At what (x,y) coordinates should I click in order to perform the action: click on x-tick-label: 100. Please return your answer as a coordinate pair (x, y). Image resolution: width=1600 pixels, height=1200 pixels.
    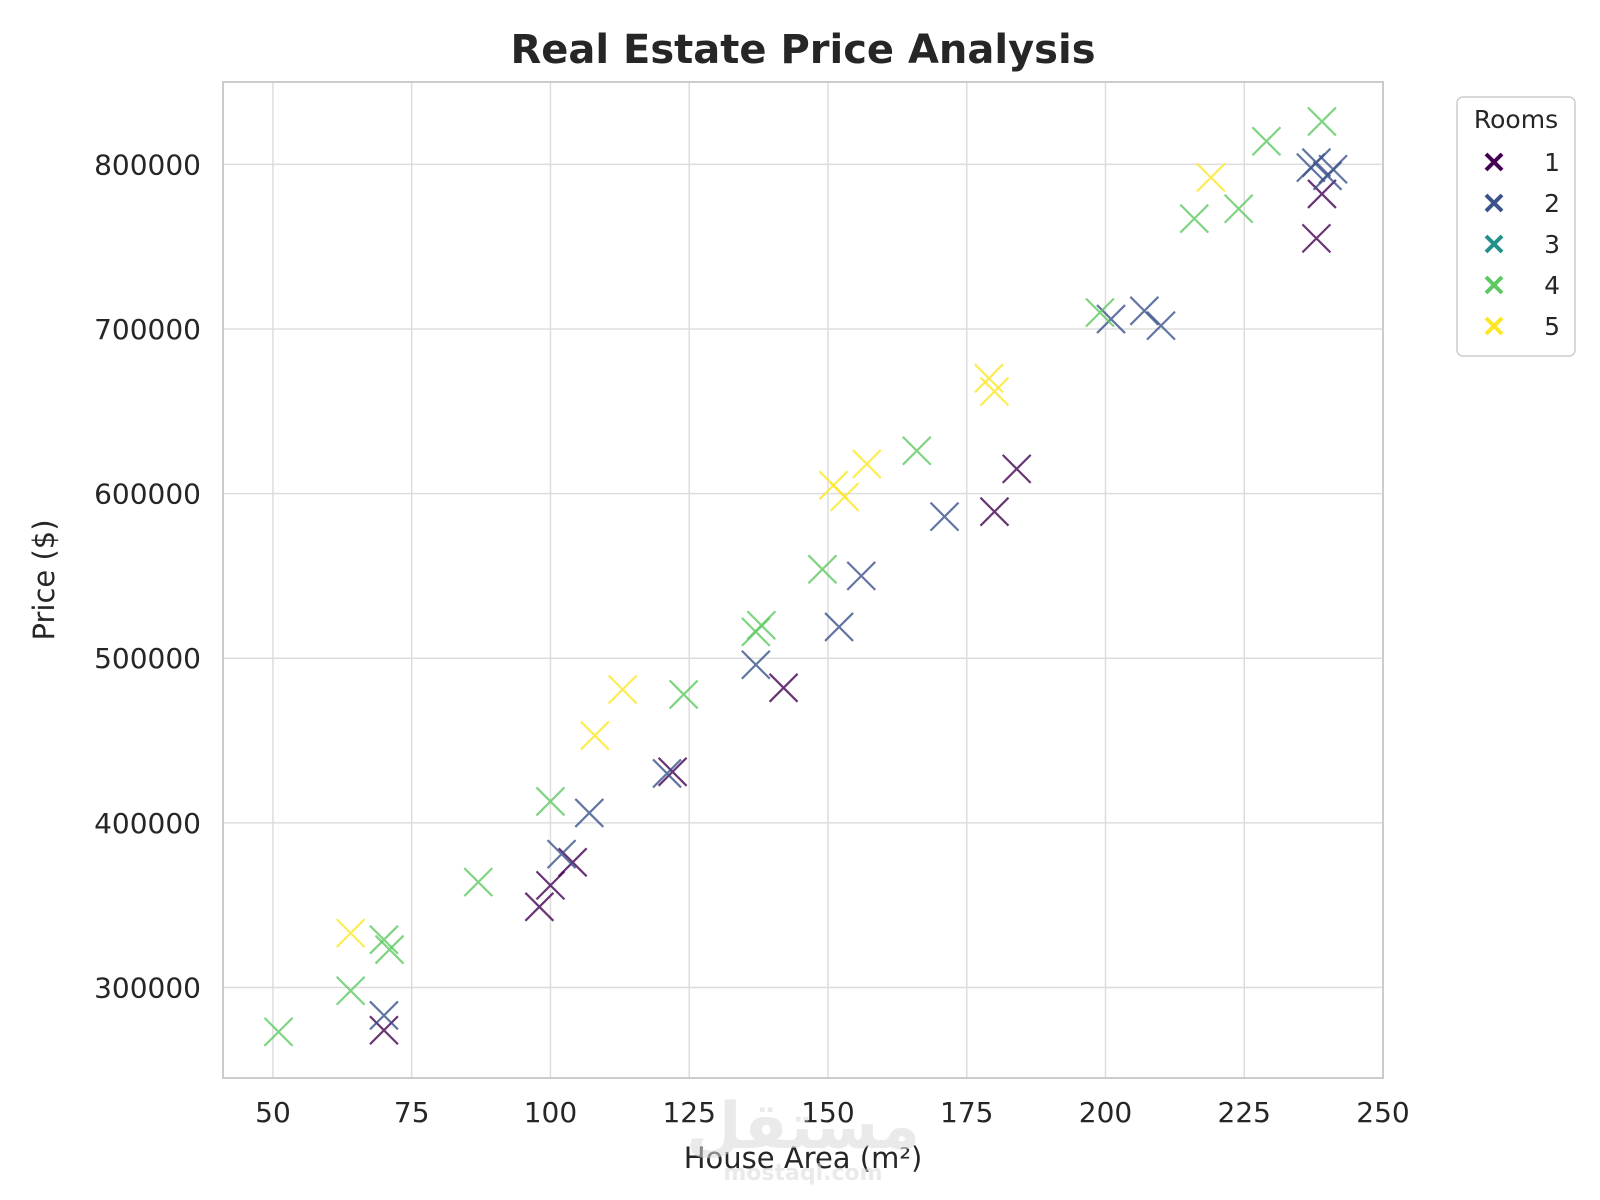
    Looking at the image, I should click on (550, 1112).